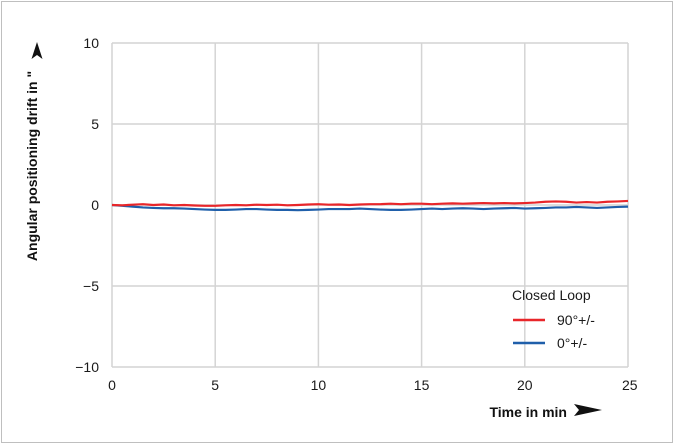 The width and height of the screenshot is (676, 446). Describe the element at coordinates (551, 295) in the screenshot. I see `legend-title: Closed Loop` at that location.